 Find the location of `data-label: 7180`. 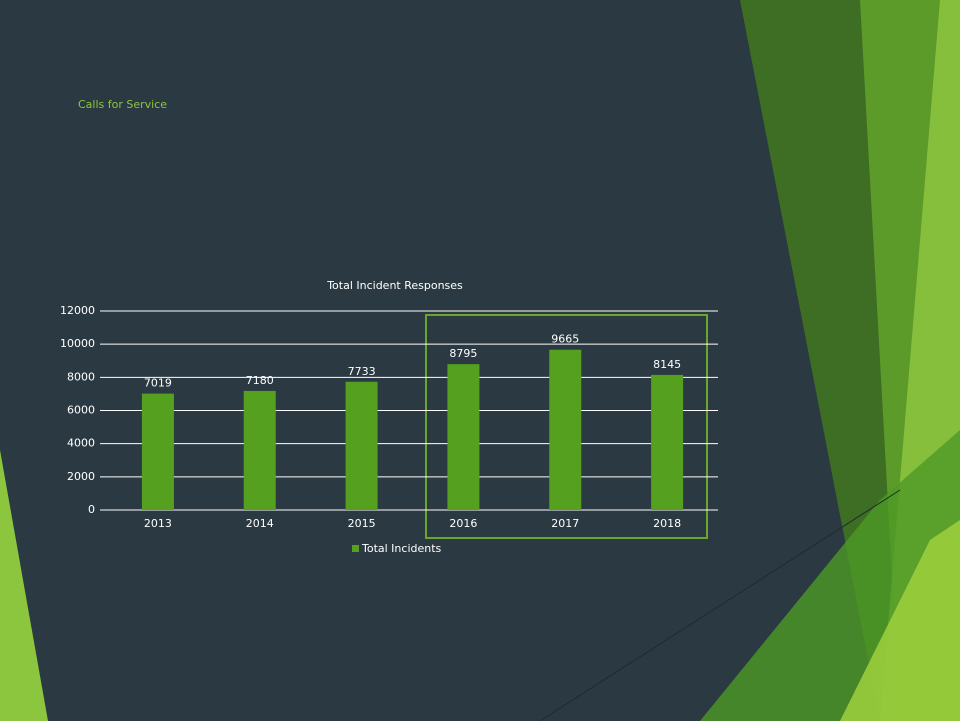

data-label: 7180 is located at coordinates (260, 380).